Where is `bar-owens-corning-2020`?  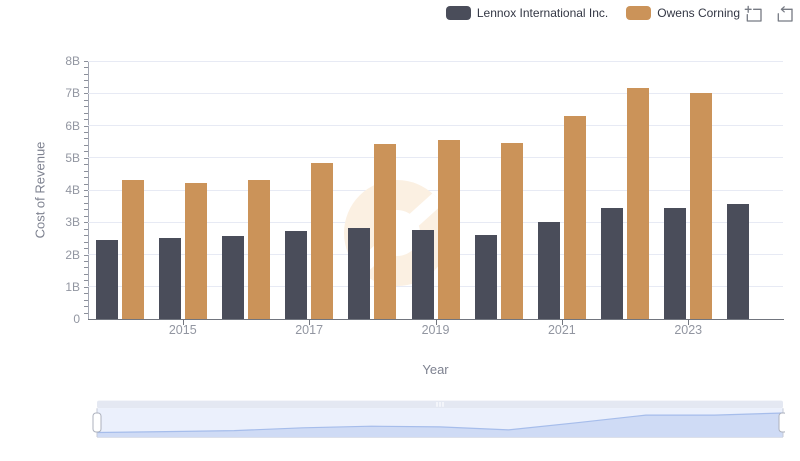 bar-owens-corning-2020 is located at coordinates (511, 230).